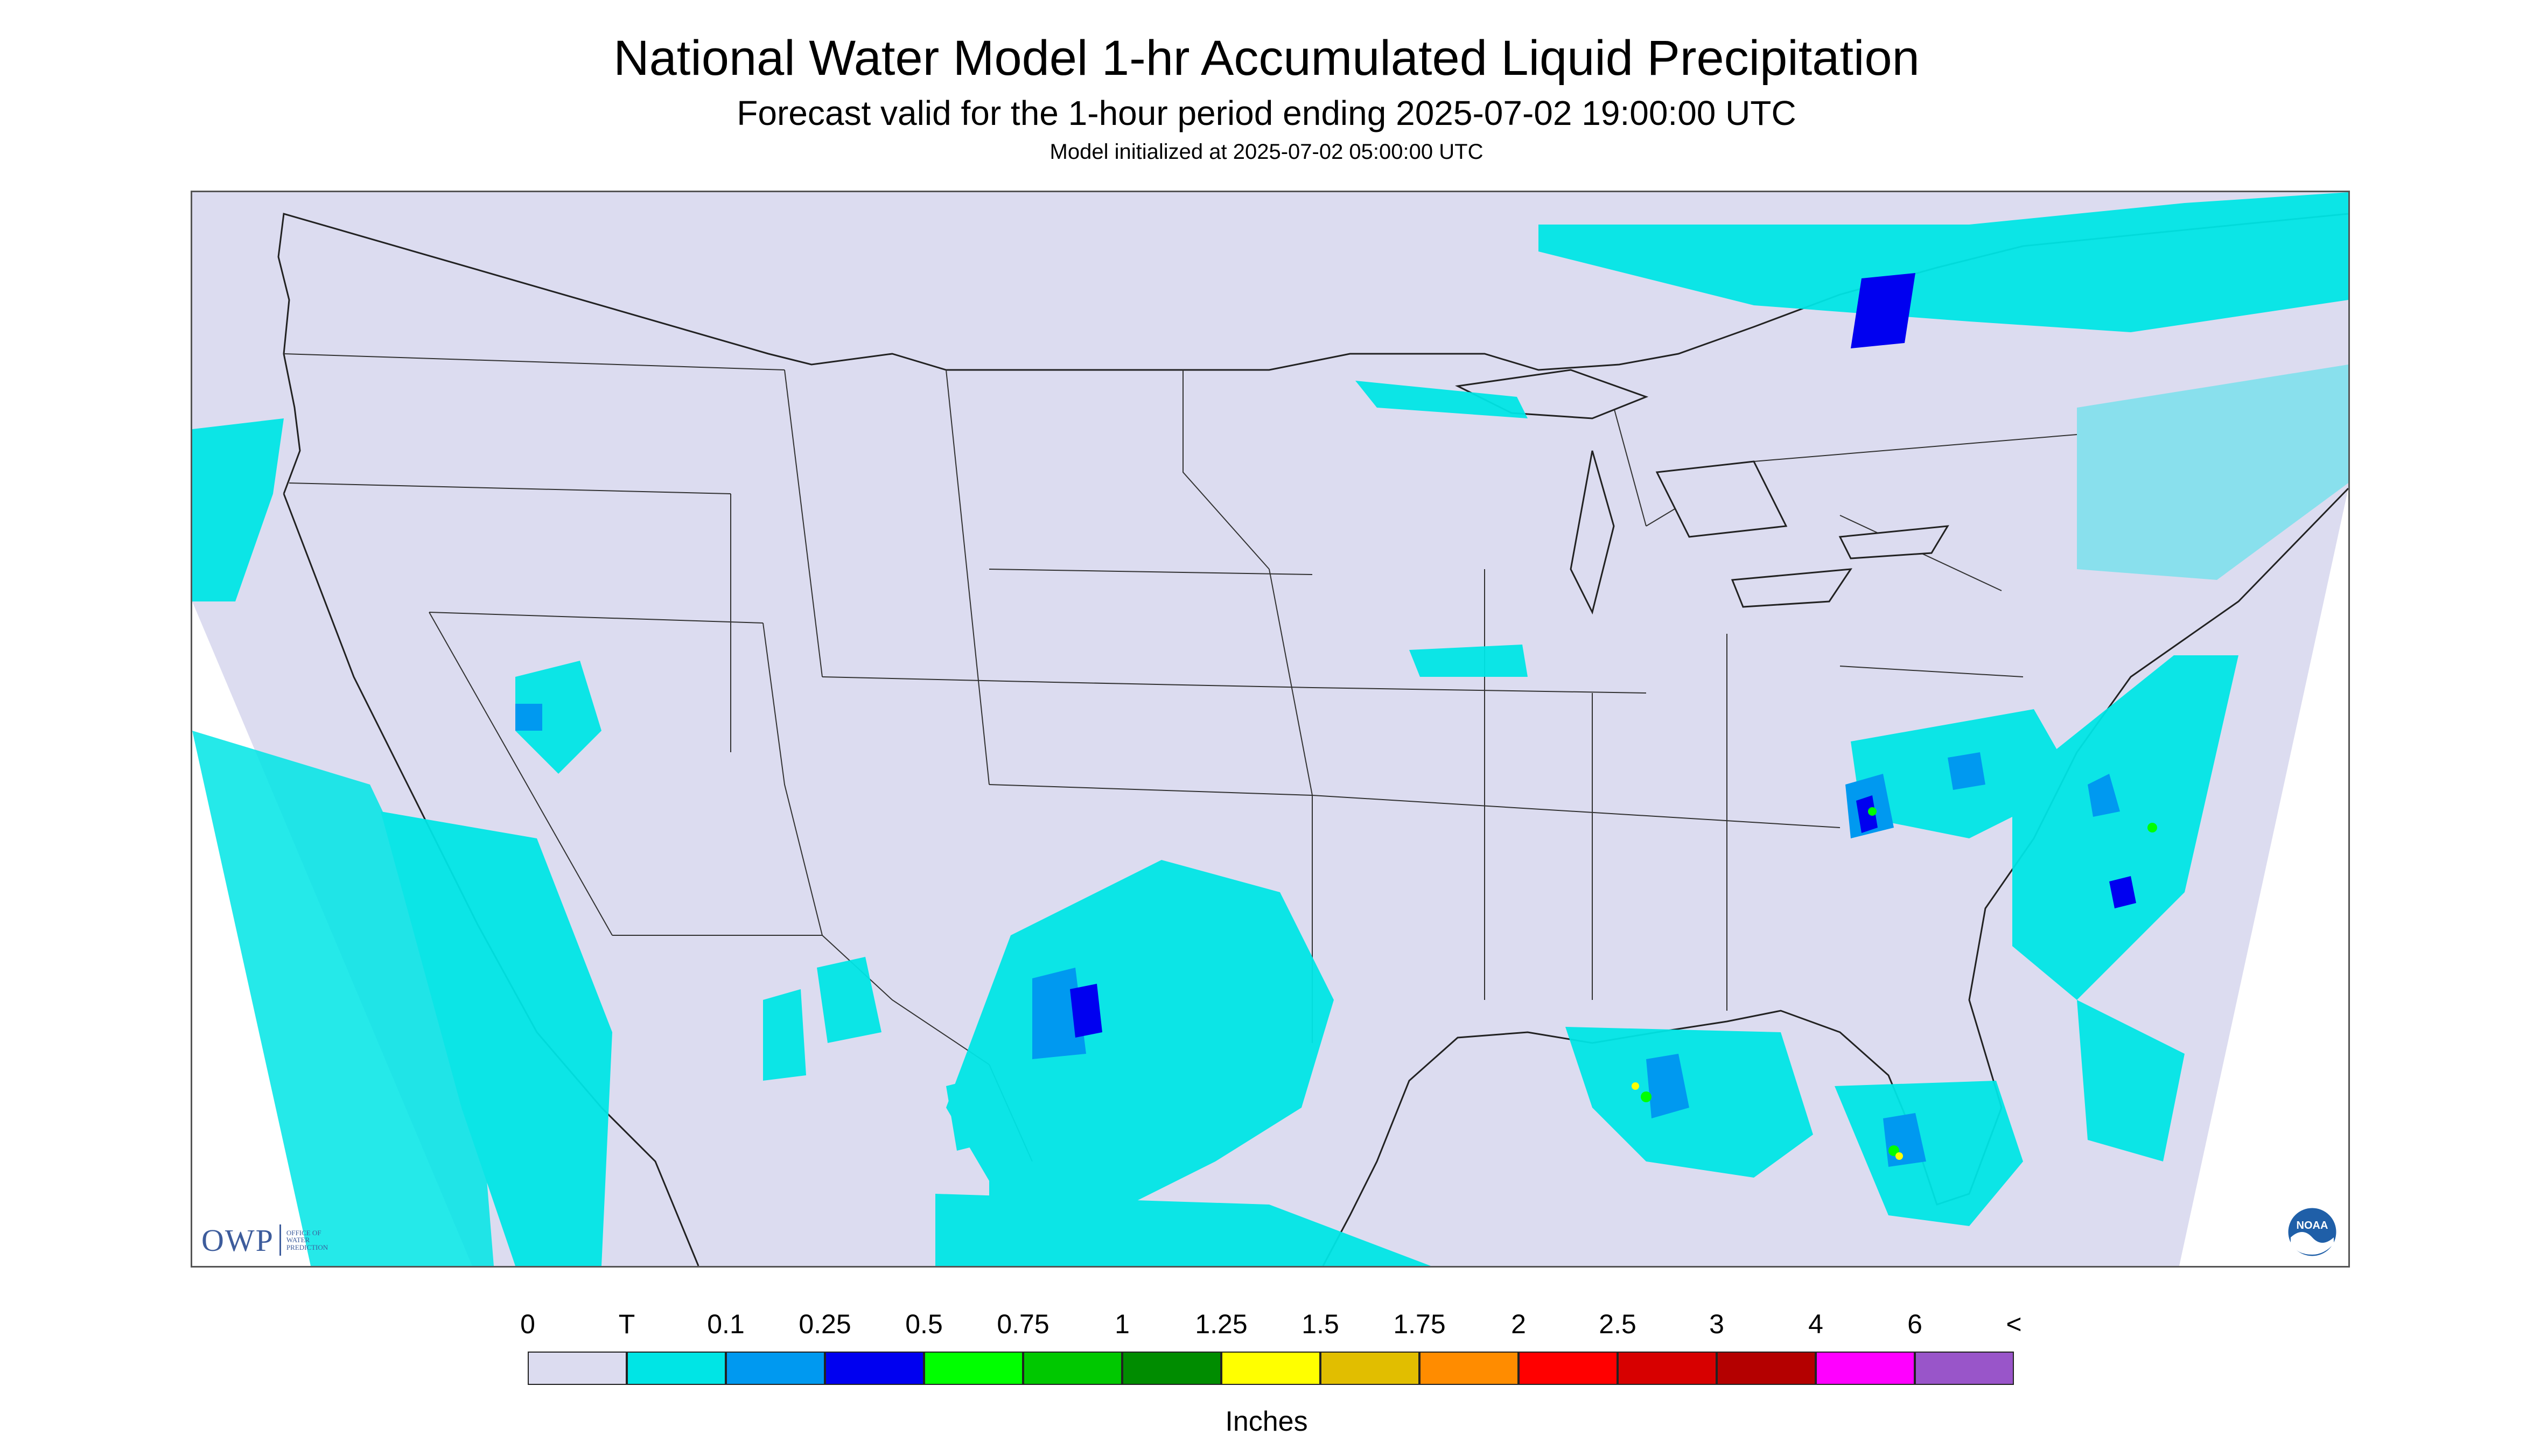 Image resolution: width=2533 pixels, height=1456 pixels. I want to click on precip-heavy, so click(1899, 981).